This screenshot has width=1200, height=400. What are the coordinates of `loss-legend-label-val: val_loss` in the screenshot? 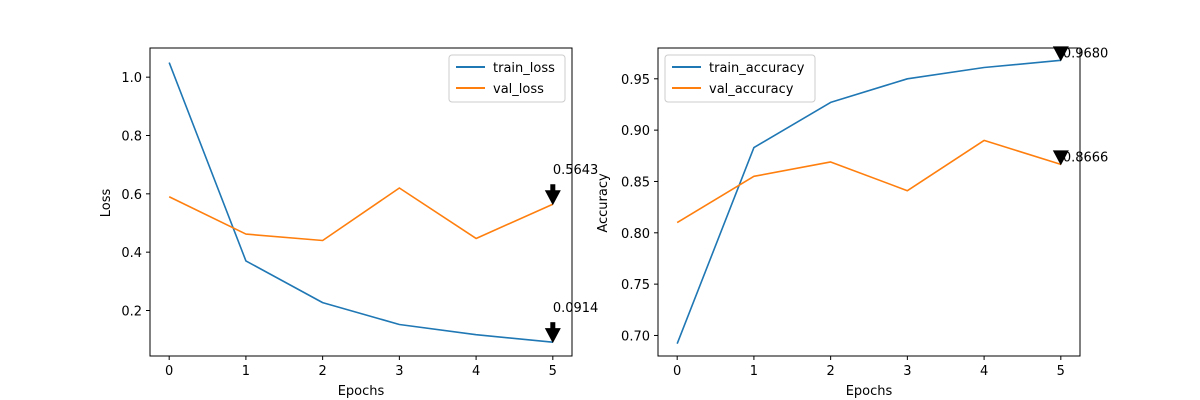 It's located at (518, 89).